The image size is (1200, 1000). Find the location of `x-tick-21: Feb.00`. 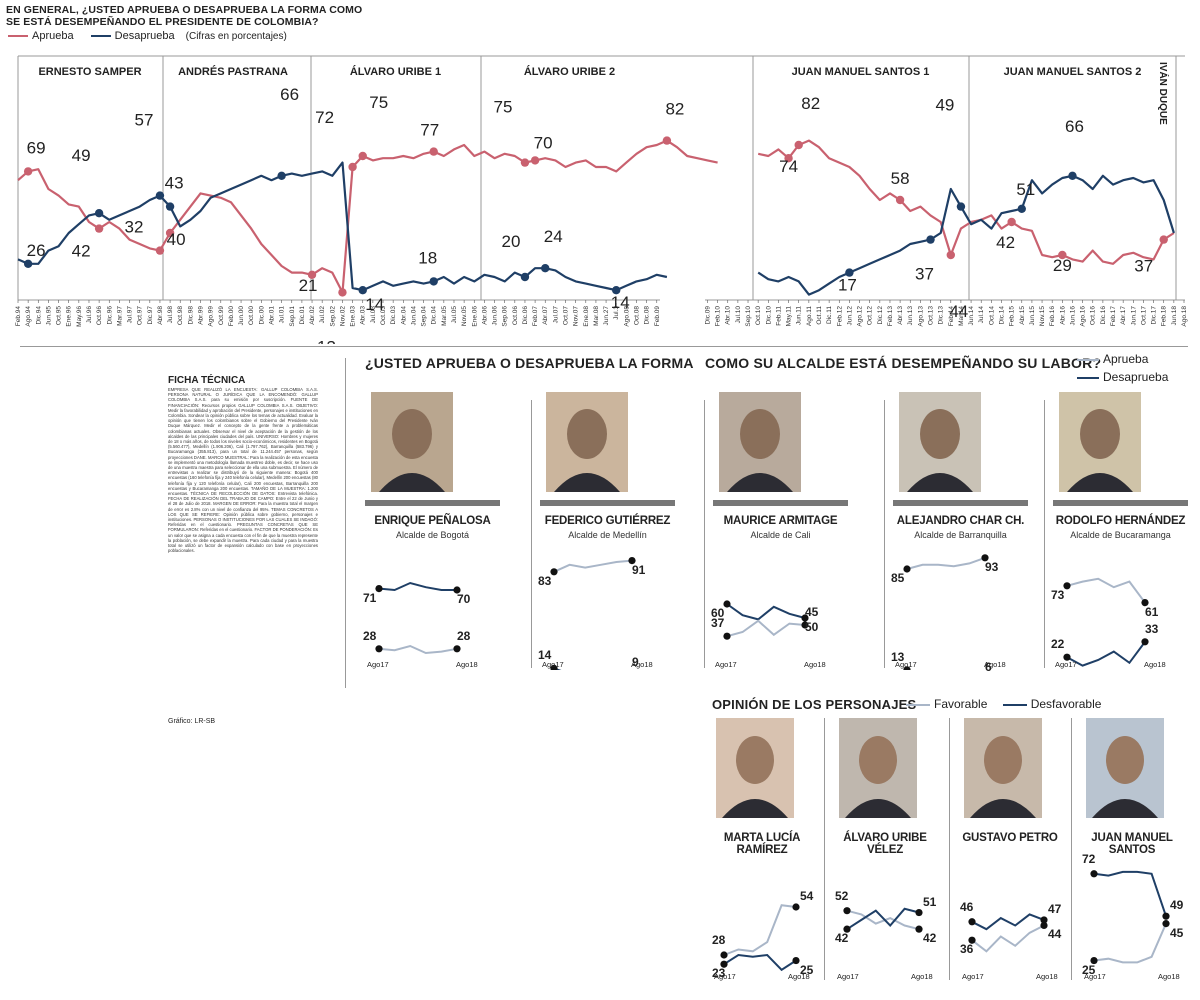

x-tick-21: Feb.00 is located at coordinates (231, 316).